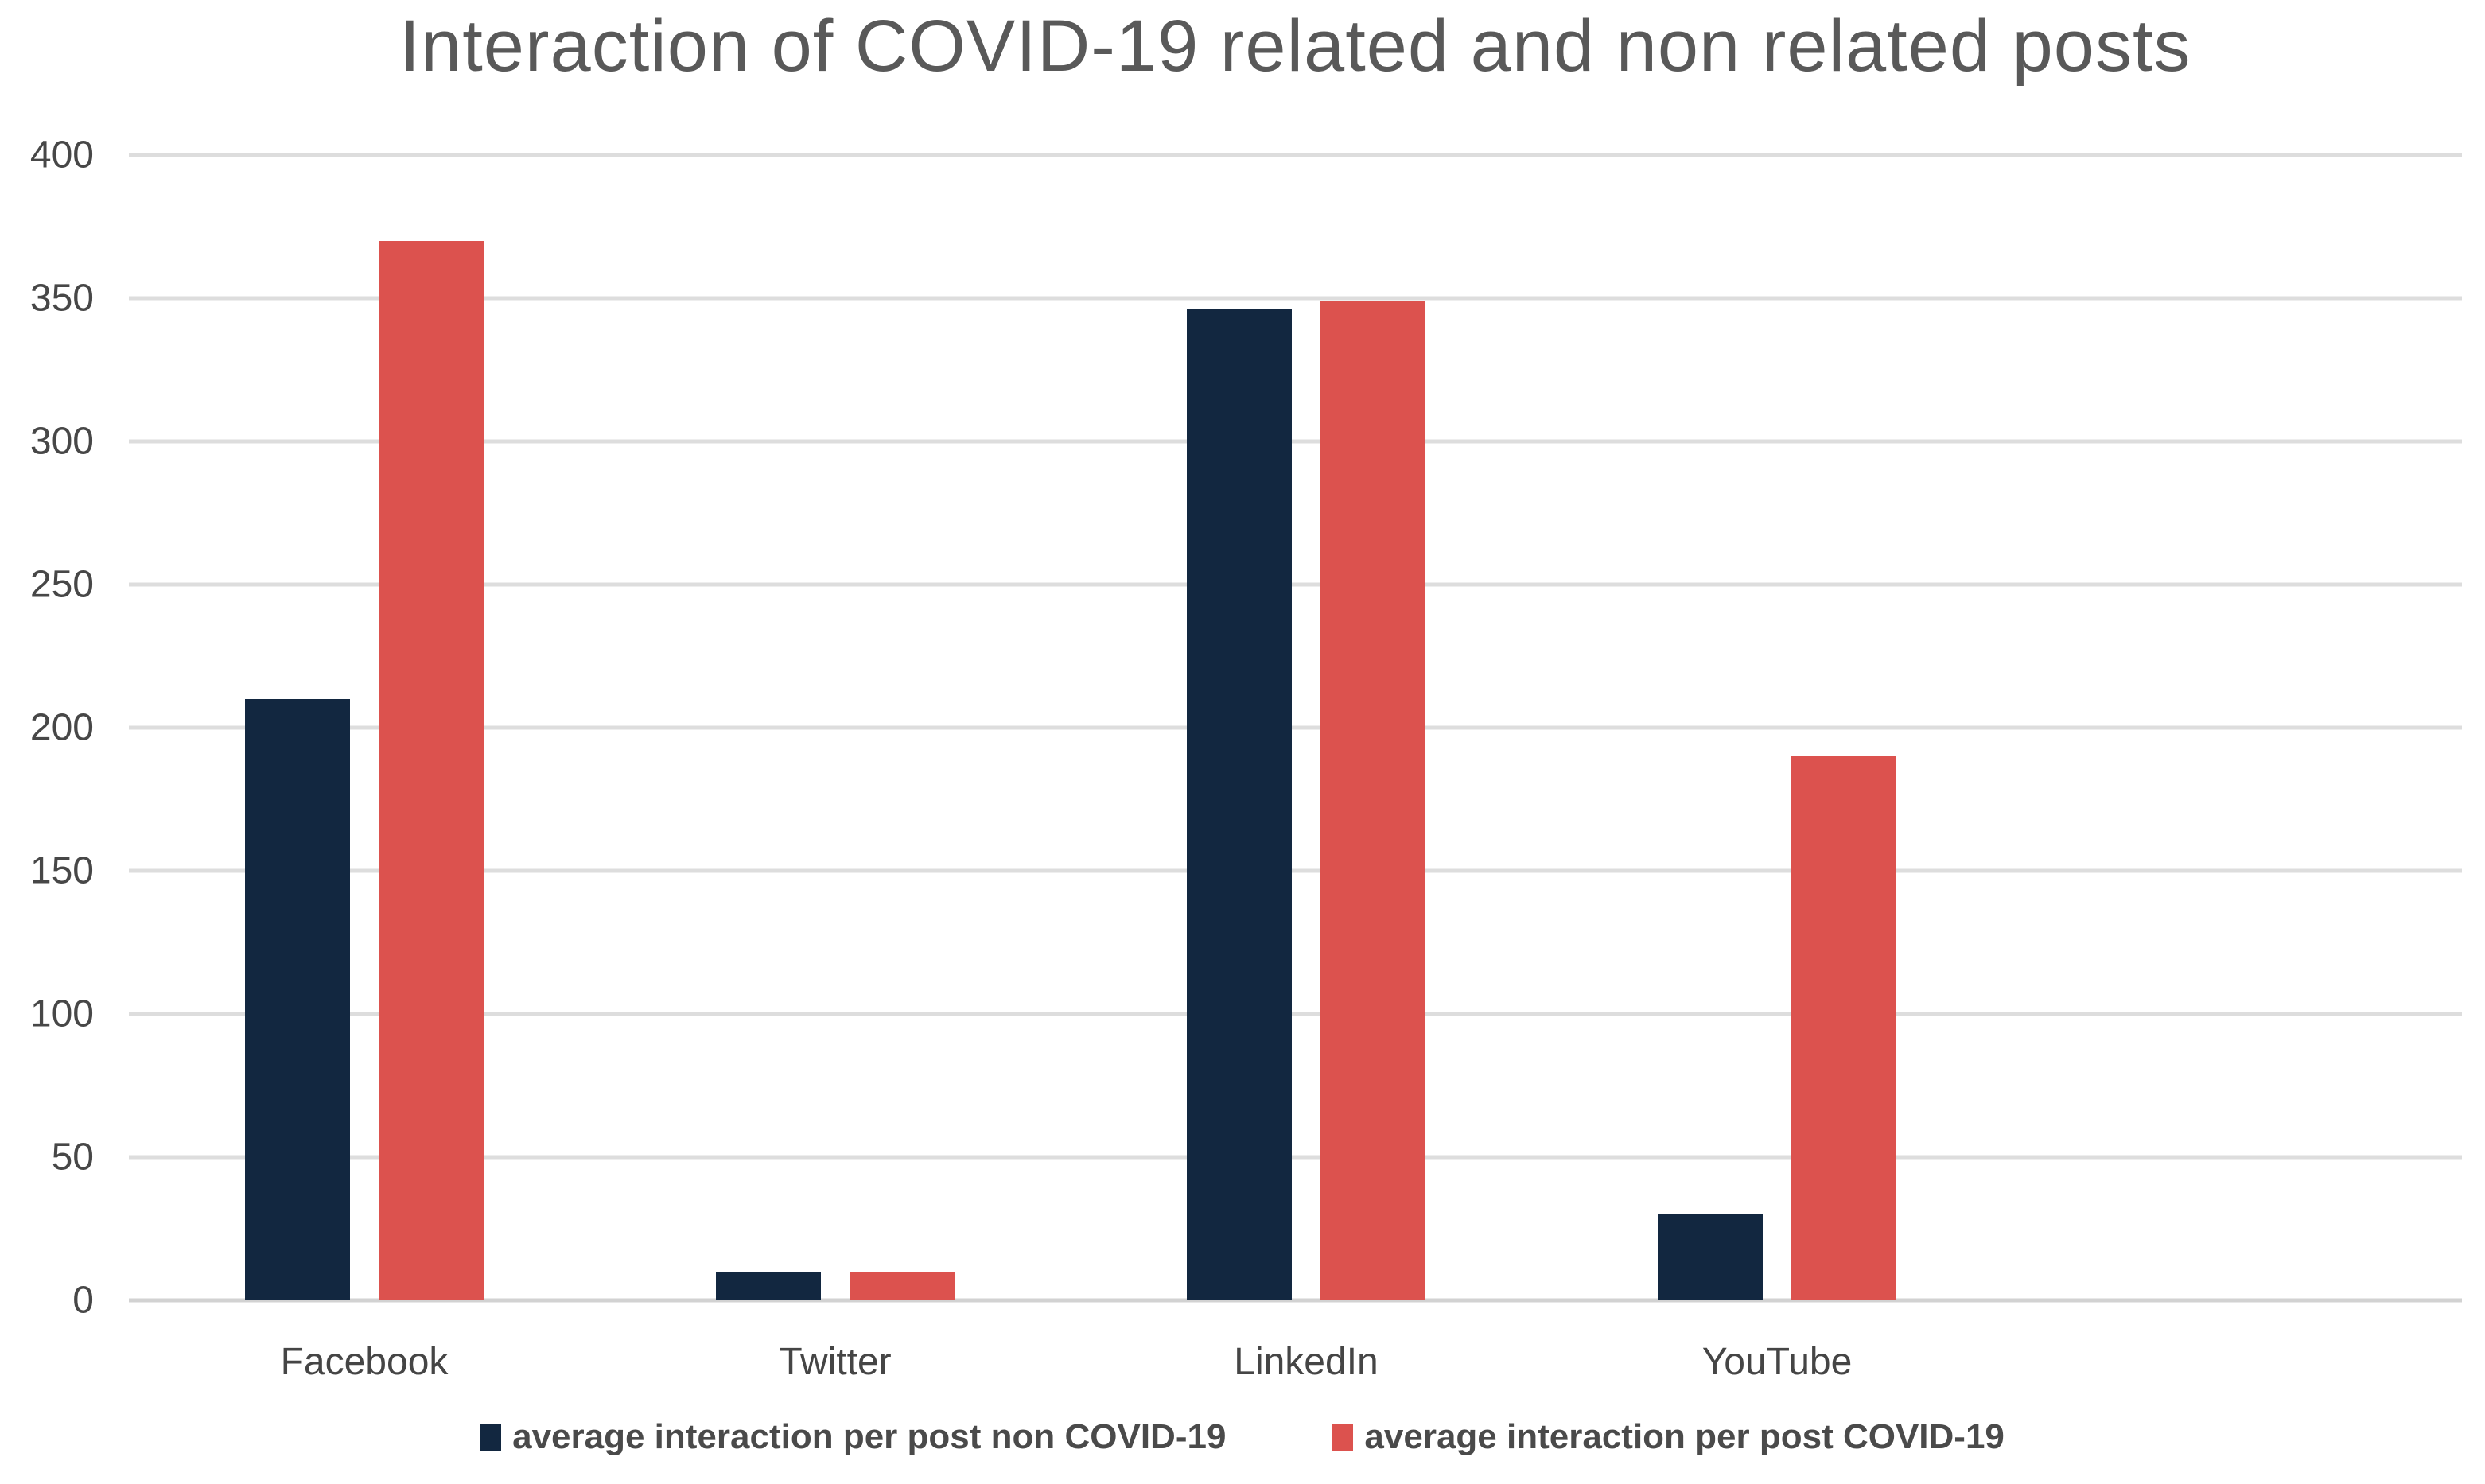  Describe the element at coordinates (364, 1362) in the screenshot. I see `x-axis-label-facebook: Facebook` at that location.